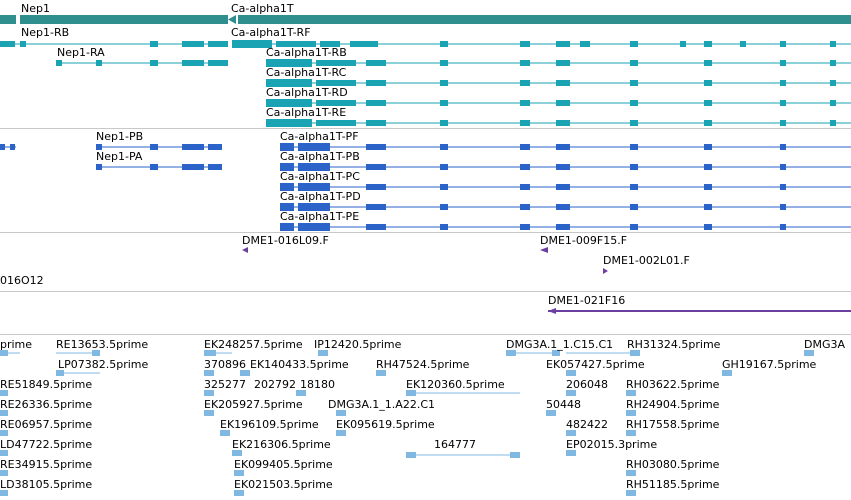  What do you see at coordinates (120, 136) in the screenshot?
I see `protein-label: Nep1-PB` at bounding box center [120, 136].